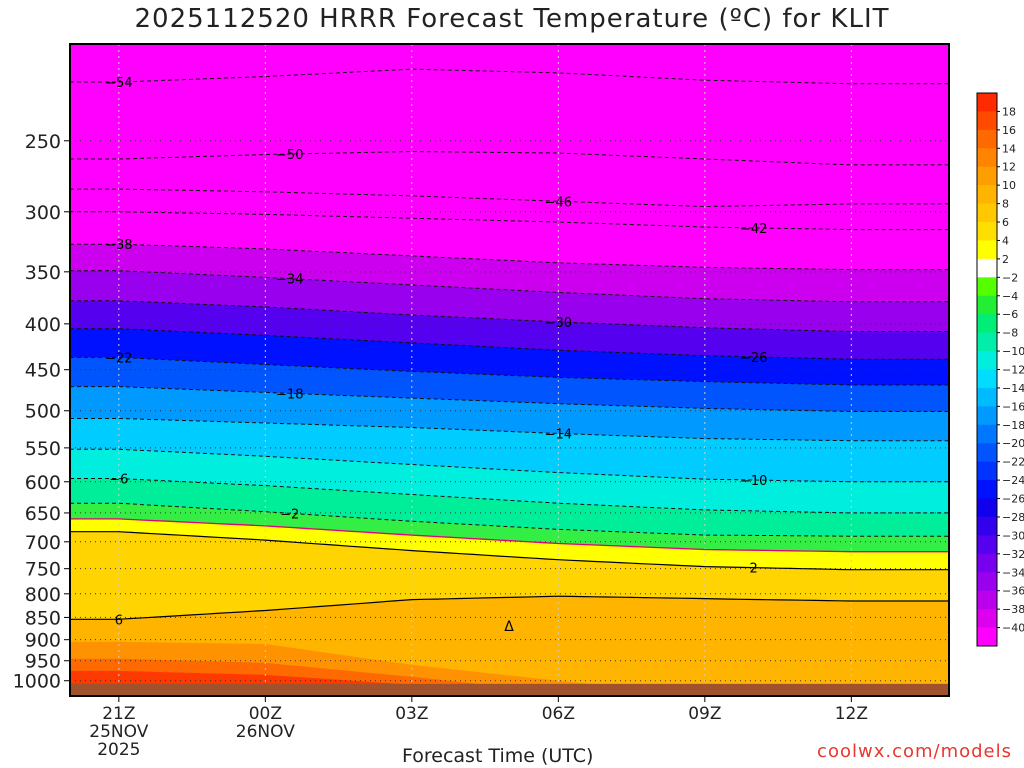 This screenshot has height=768, width=1024. I want to click on y-tick-label: 500, so click(43, 412).